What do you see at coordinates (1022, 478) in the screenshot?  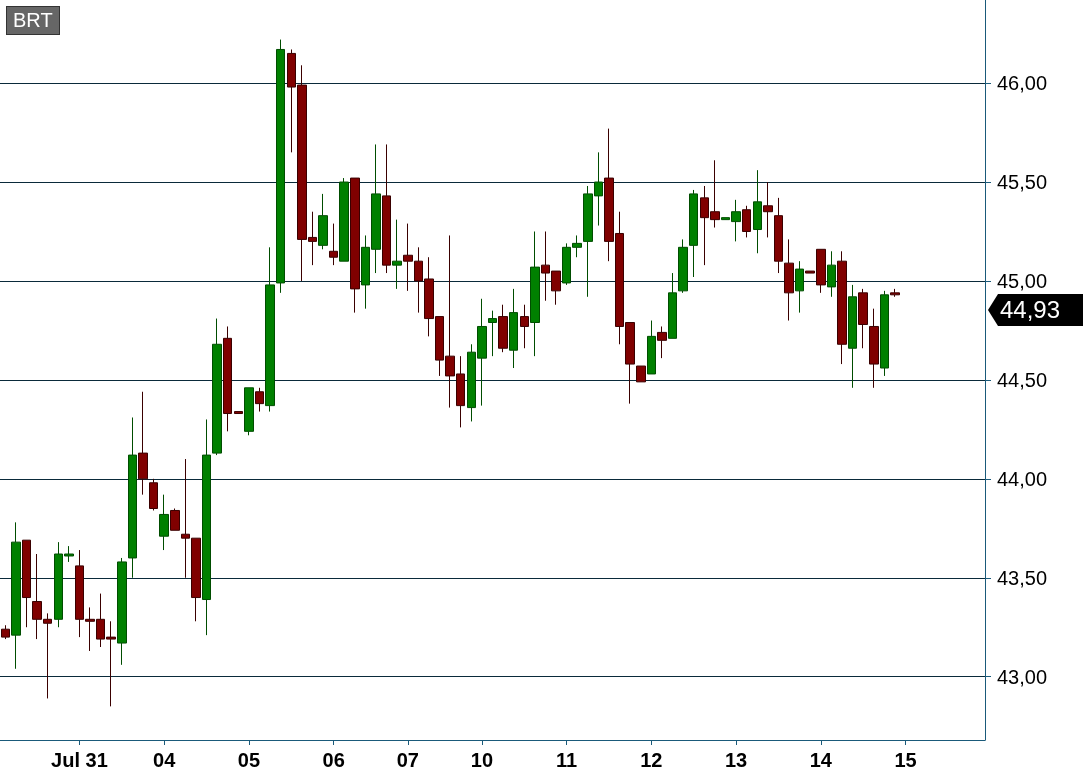 I see `y-tick-label: 44,00` at bounding box center [1022, 478].